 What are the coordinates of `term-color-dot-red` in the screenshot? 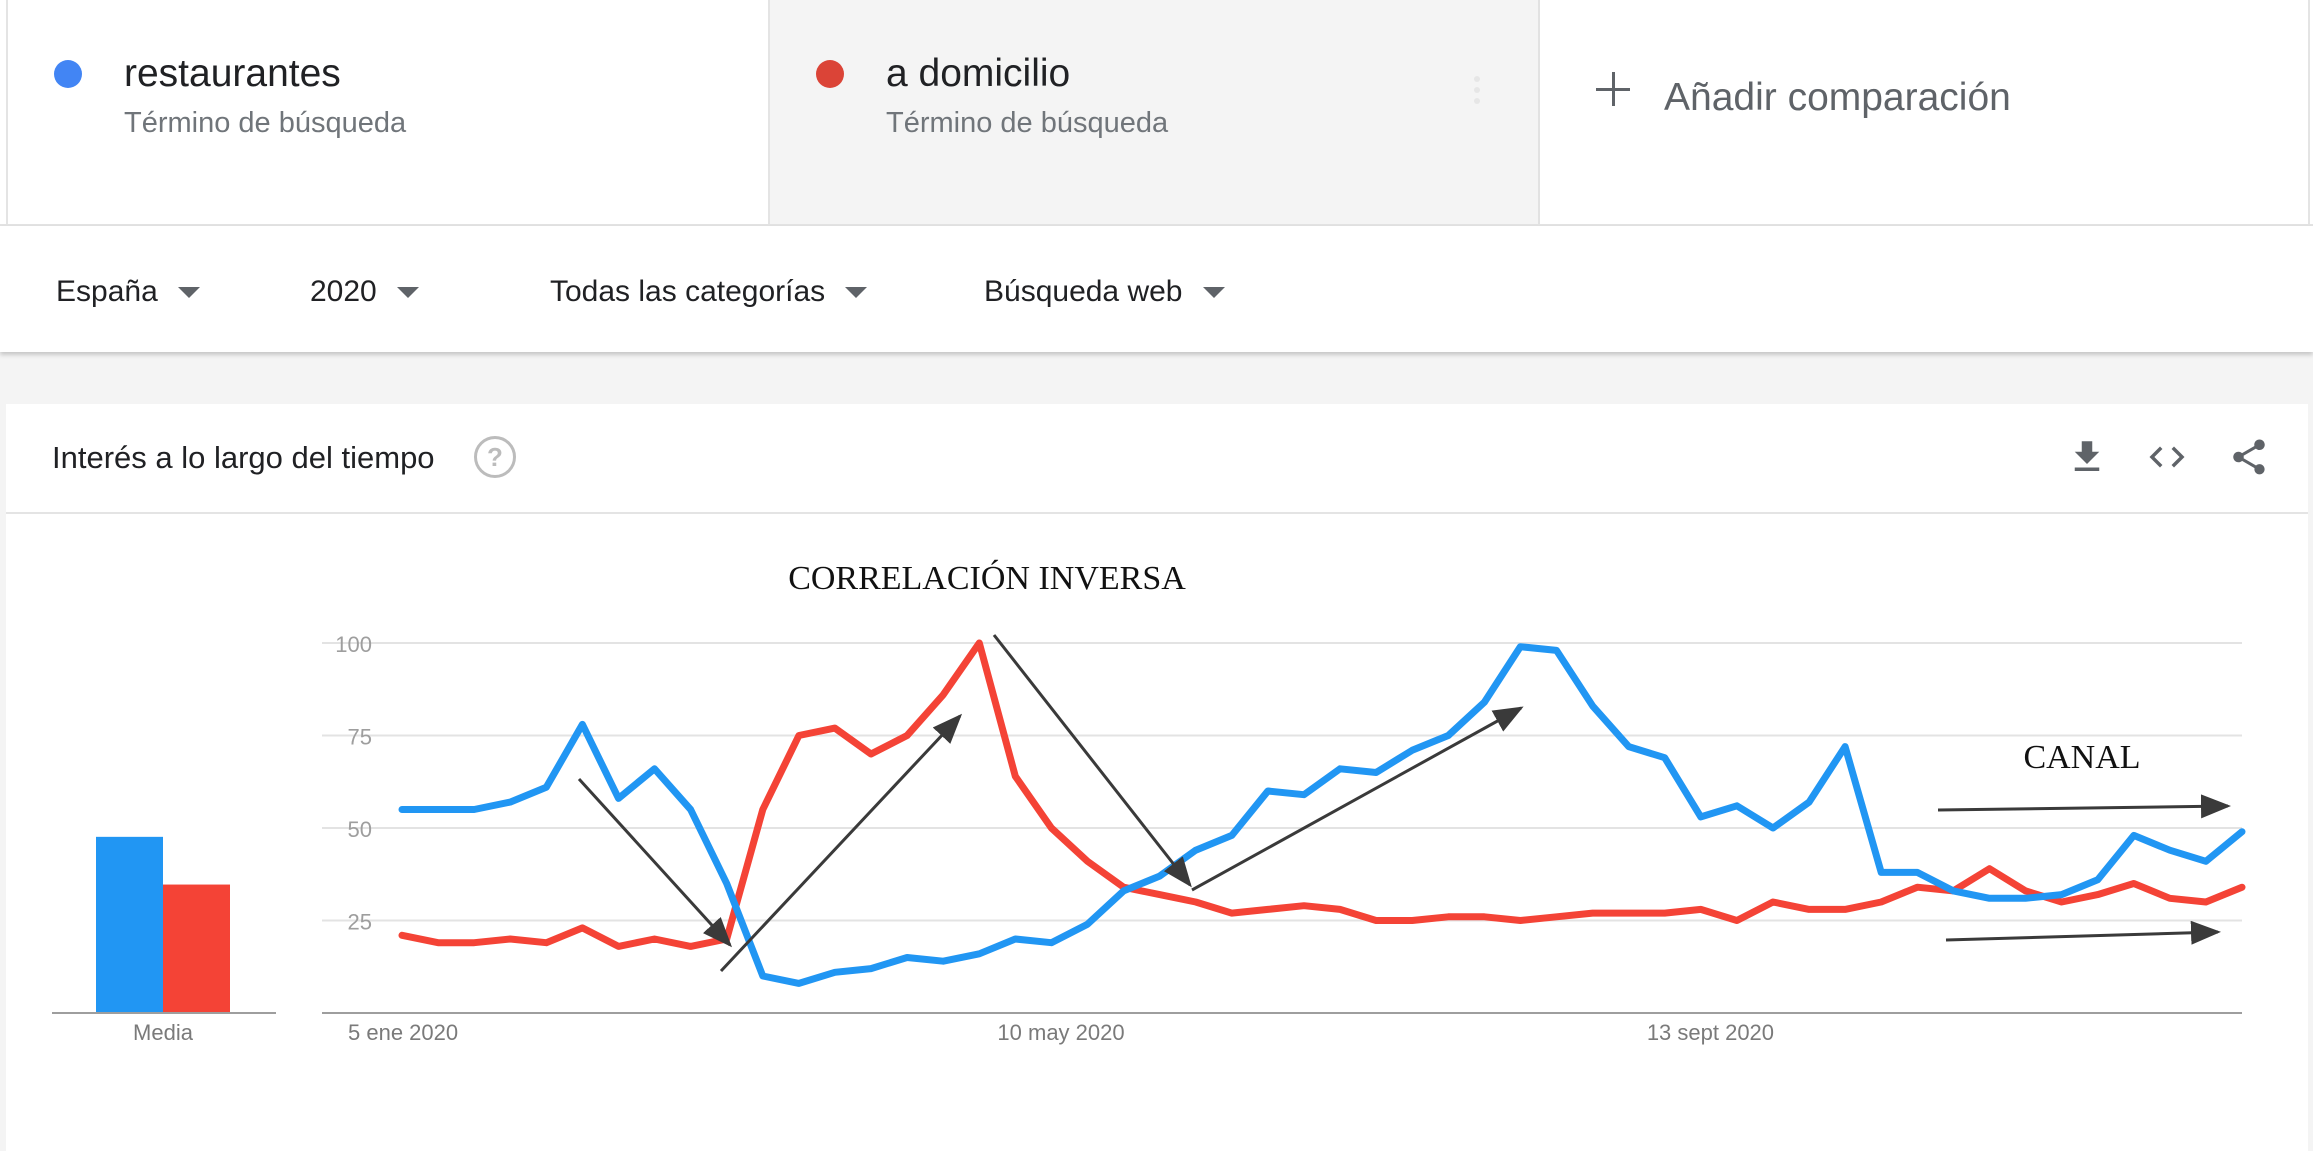 It's located at (830, 74).